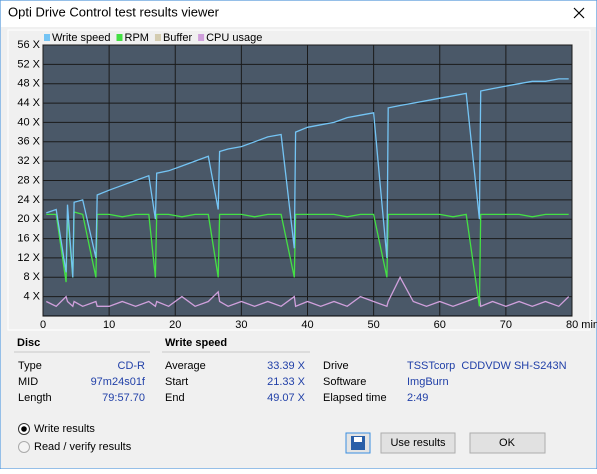 This screenshot has width=597, height=474. Describe the element at coordinates (308, 291) in the screenshot. I see `series-line` at that location.